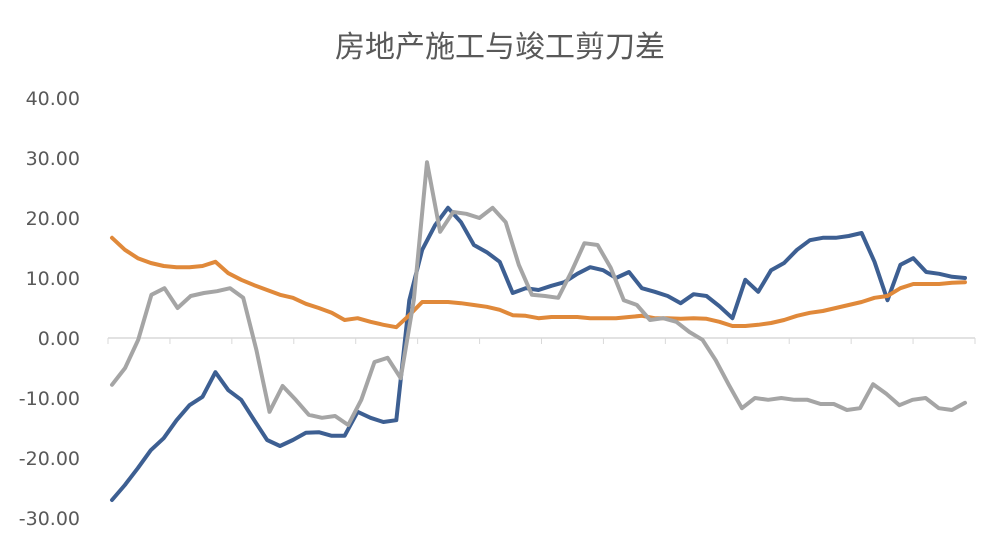 Image resolution: width=1000 pixels, height=551 pixels. What do you see at coordinates (53, 99) in the screenshot?
I see `y-tick-label: 40.00` at bounding box center [53, 99].